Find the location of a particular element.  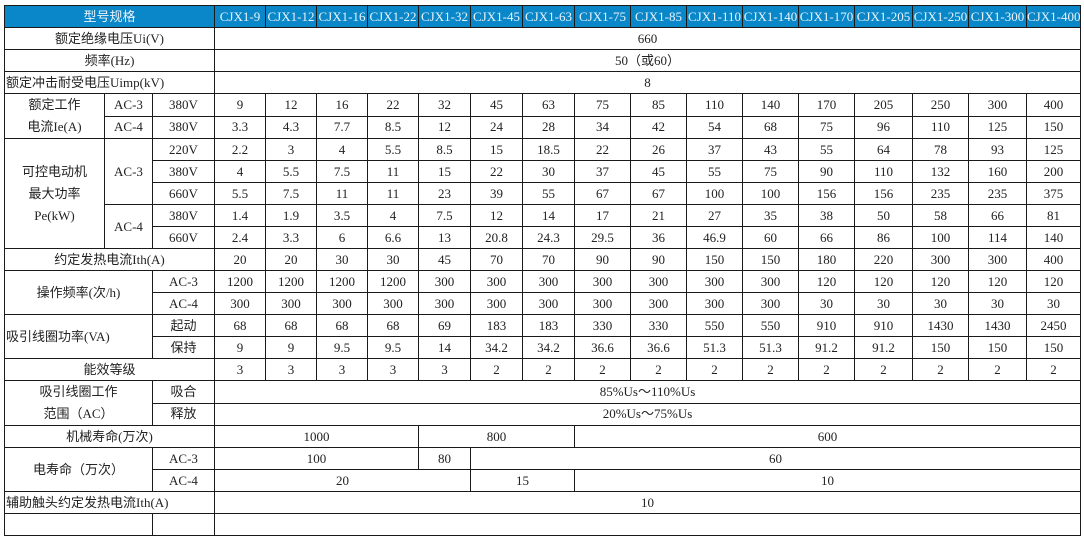

value-cell: 150 is located at coordinates (1053, 127).